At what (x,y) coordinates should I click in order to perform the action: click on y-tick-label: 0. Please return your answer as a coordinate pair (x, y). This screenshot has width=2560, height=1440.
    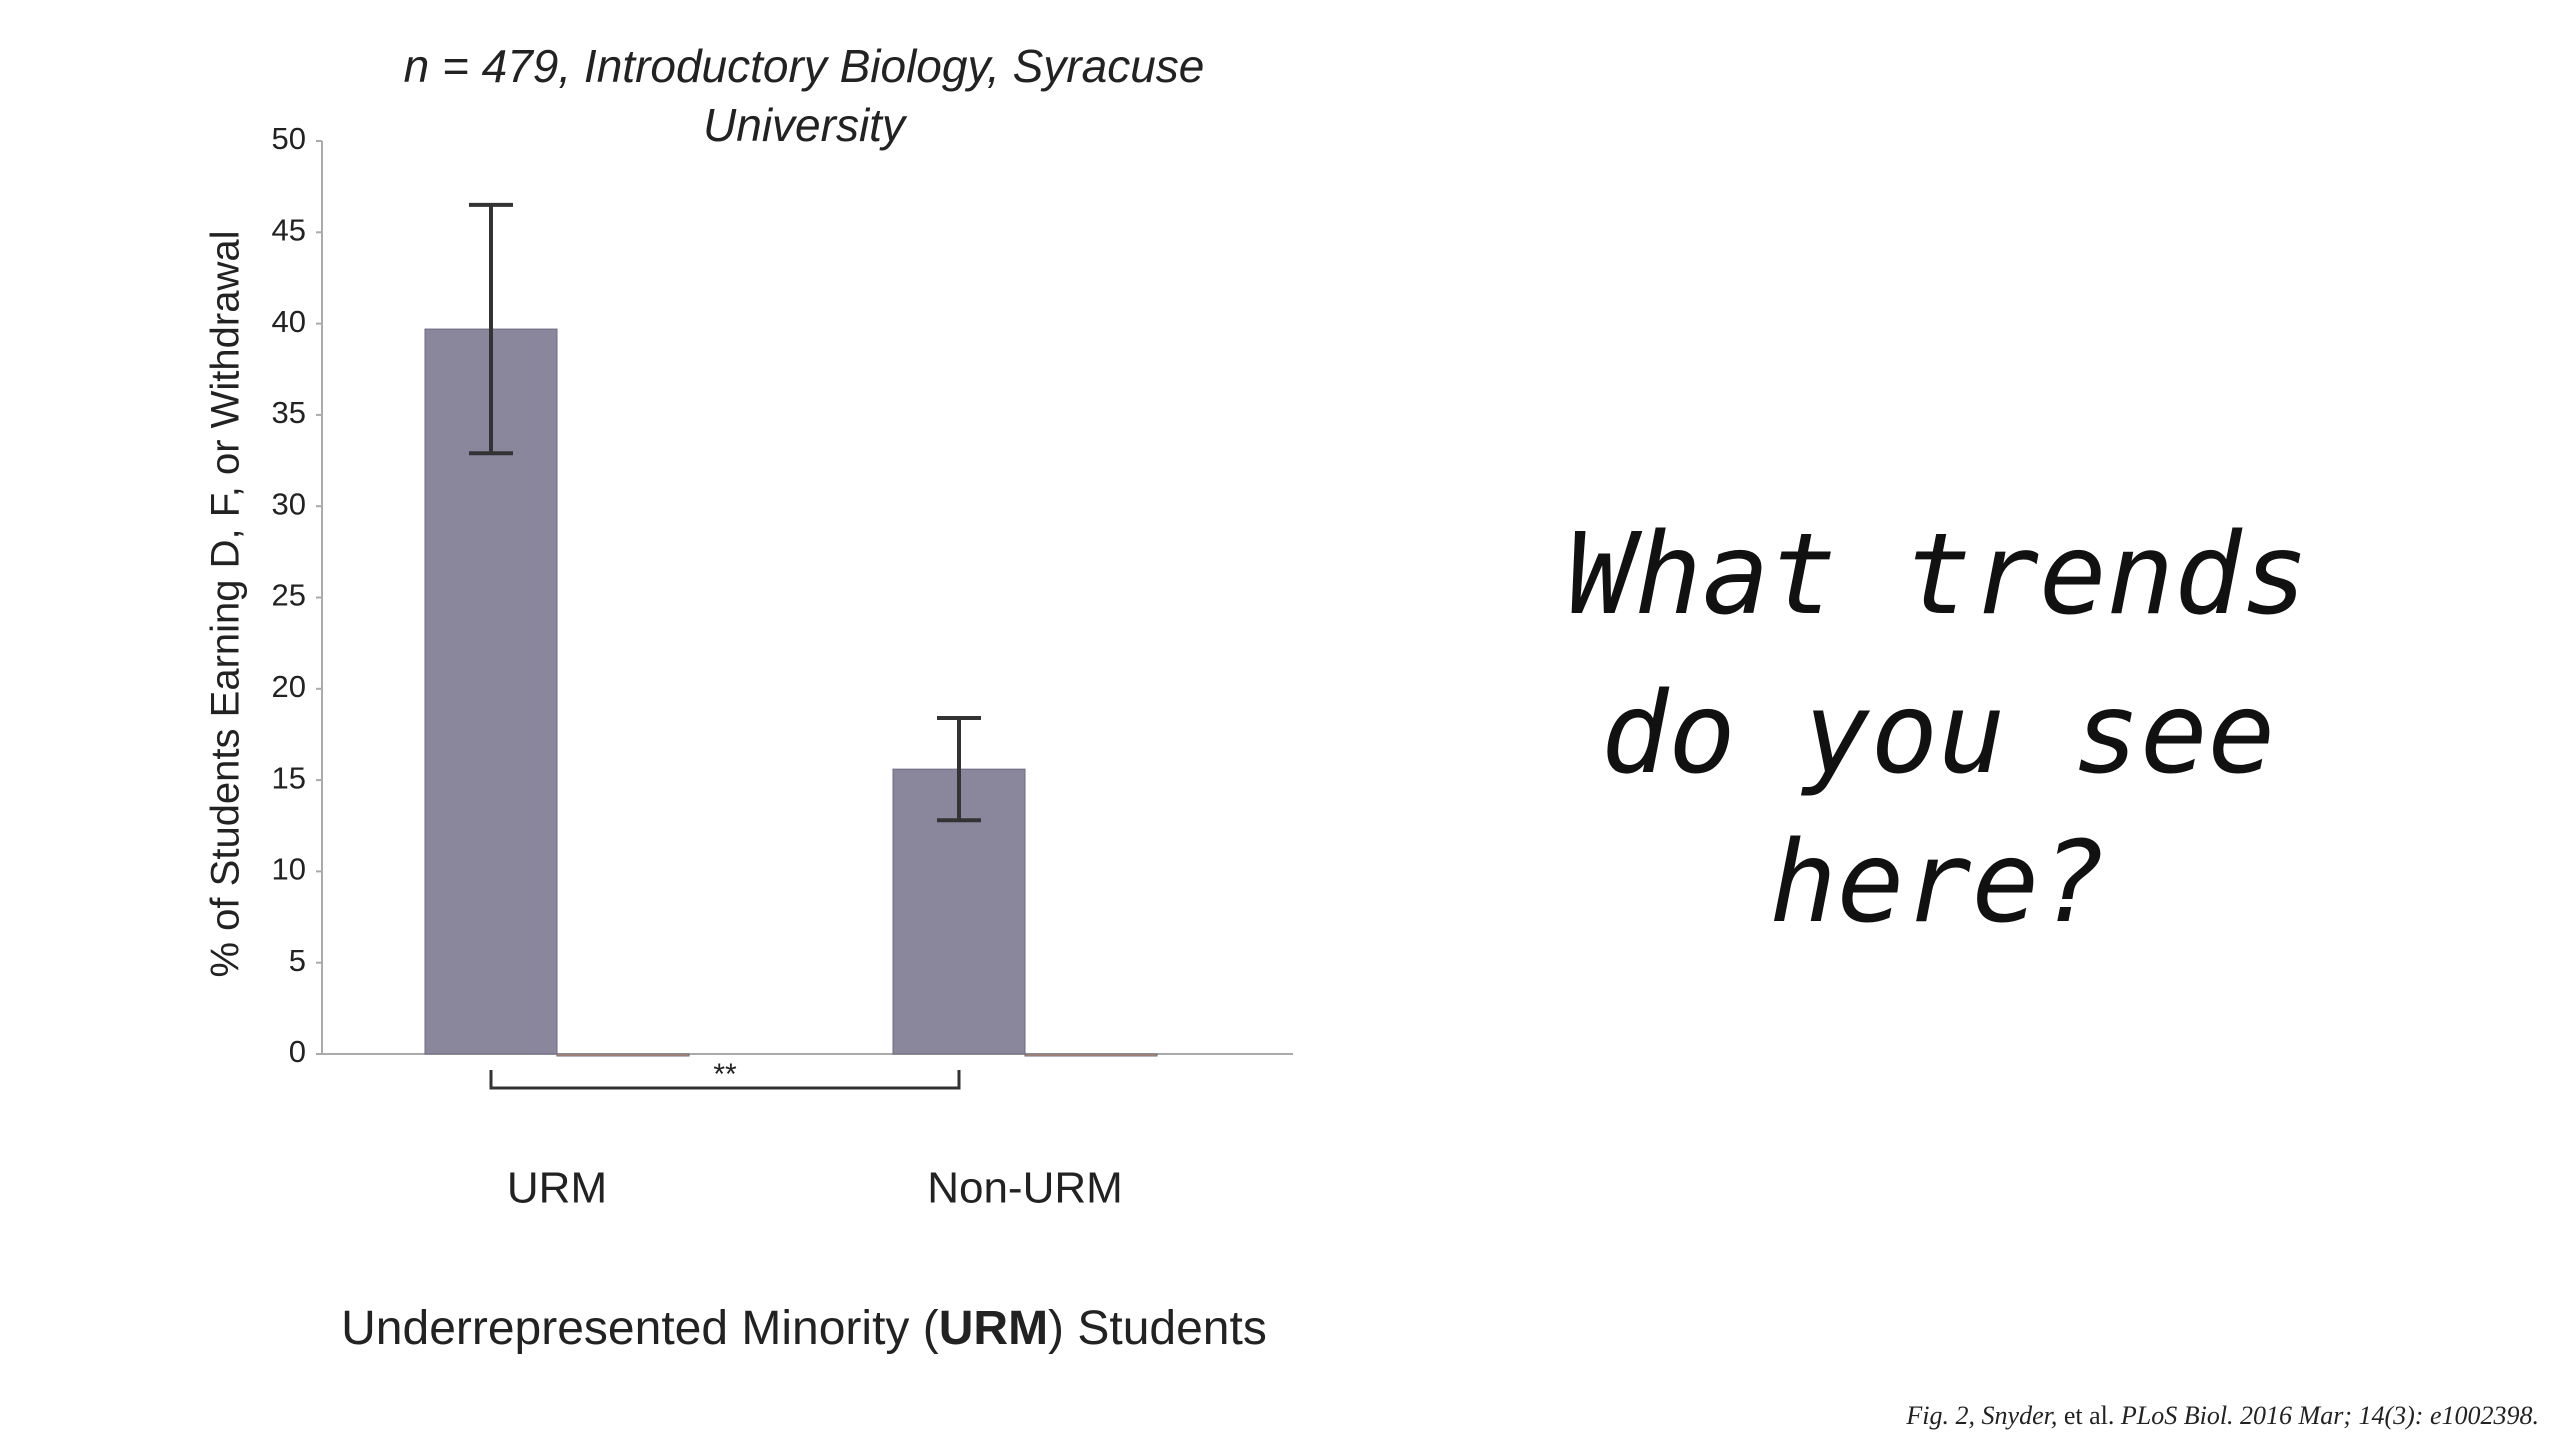
    Looking at the image, I should click on (297, 1051).